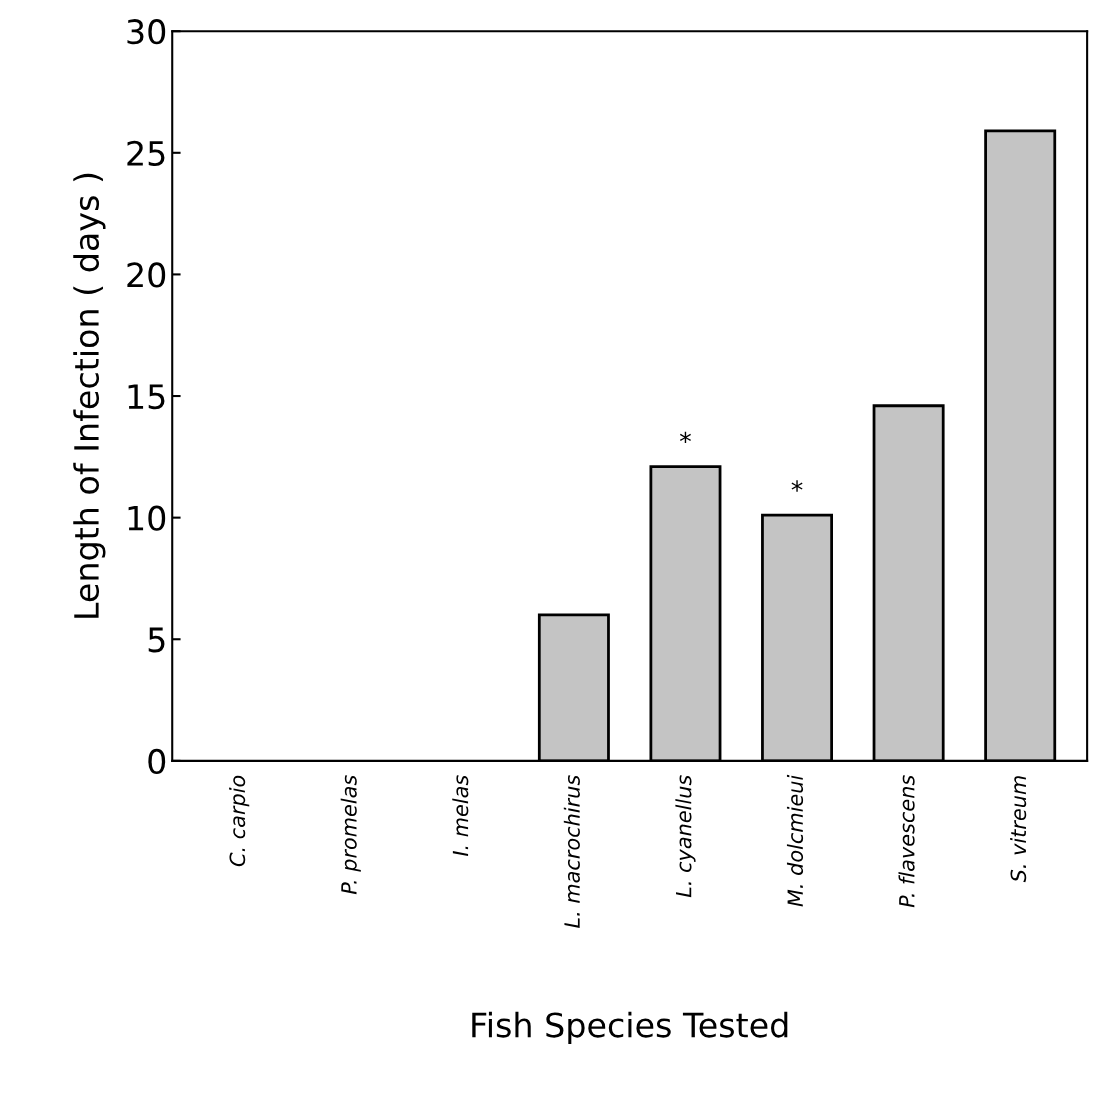 This screenshot has height=1114, width=1097. Describe the element at coordinates (156, 640) in the screenshot. I see `y-tick-label: 5` at that location.